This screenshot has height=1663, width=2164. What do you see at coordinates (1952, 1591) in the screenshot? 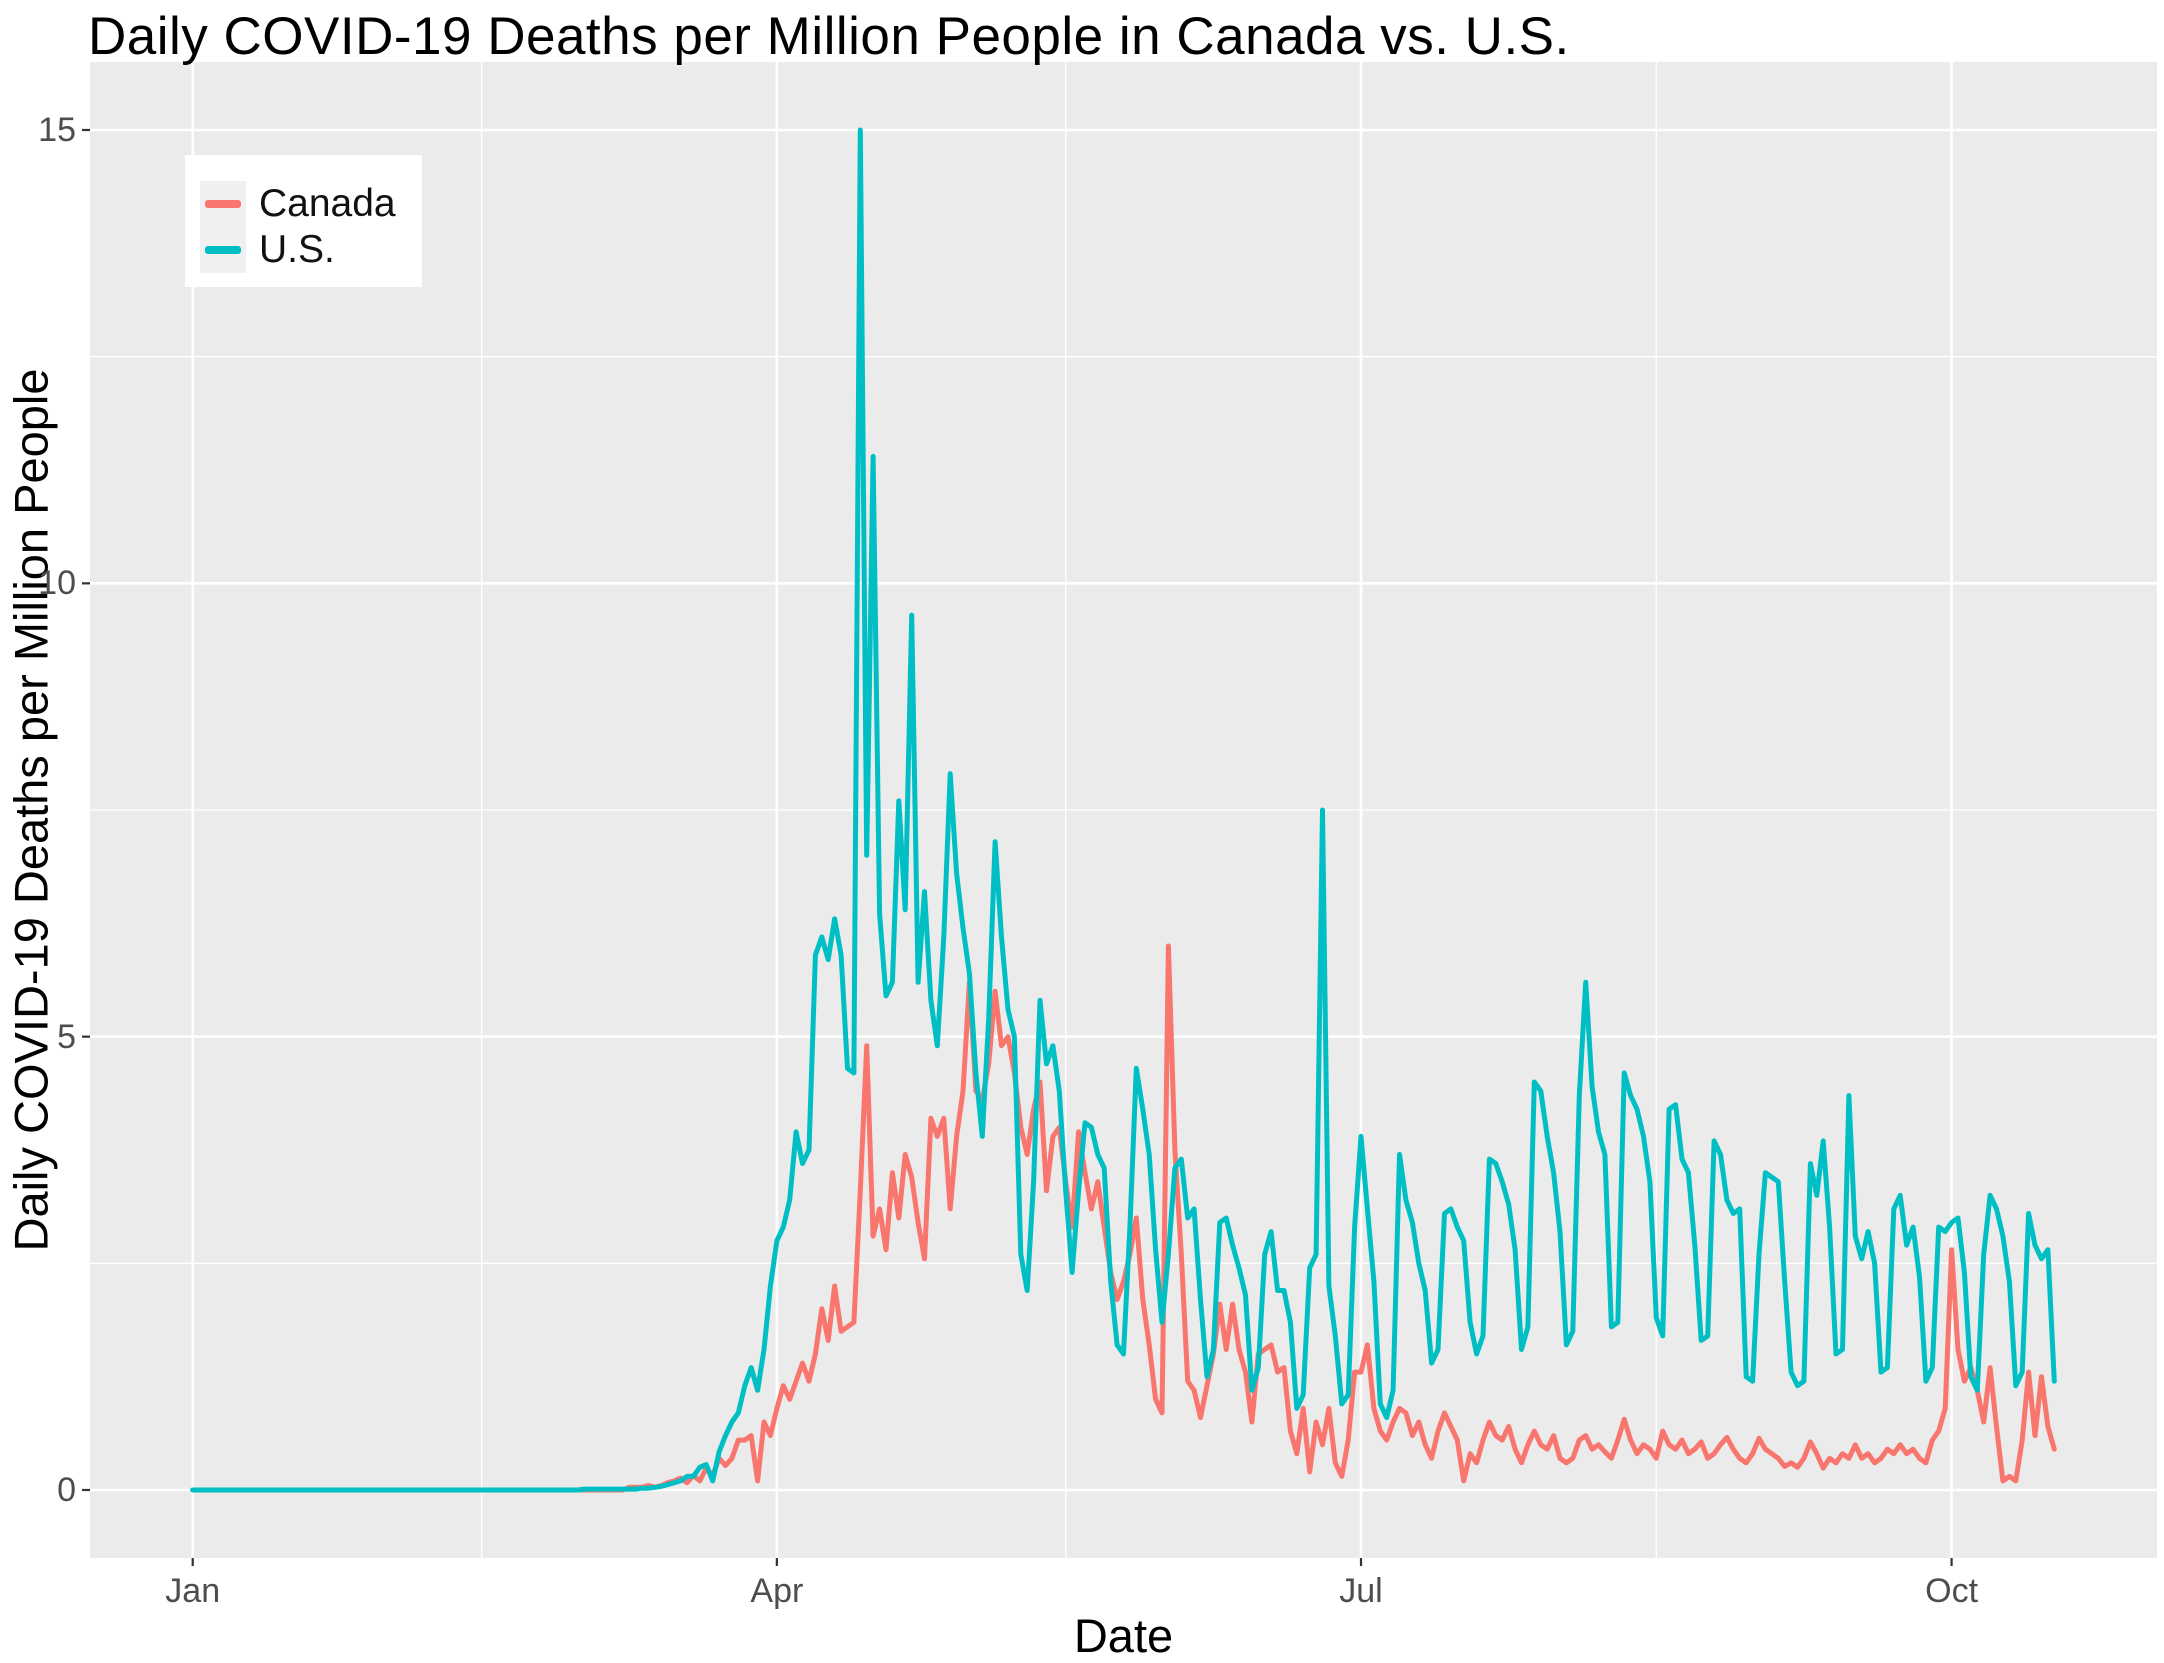
I see `x-tick-label: Oct` at bounding box center [1952, 1591].